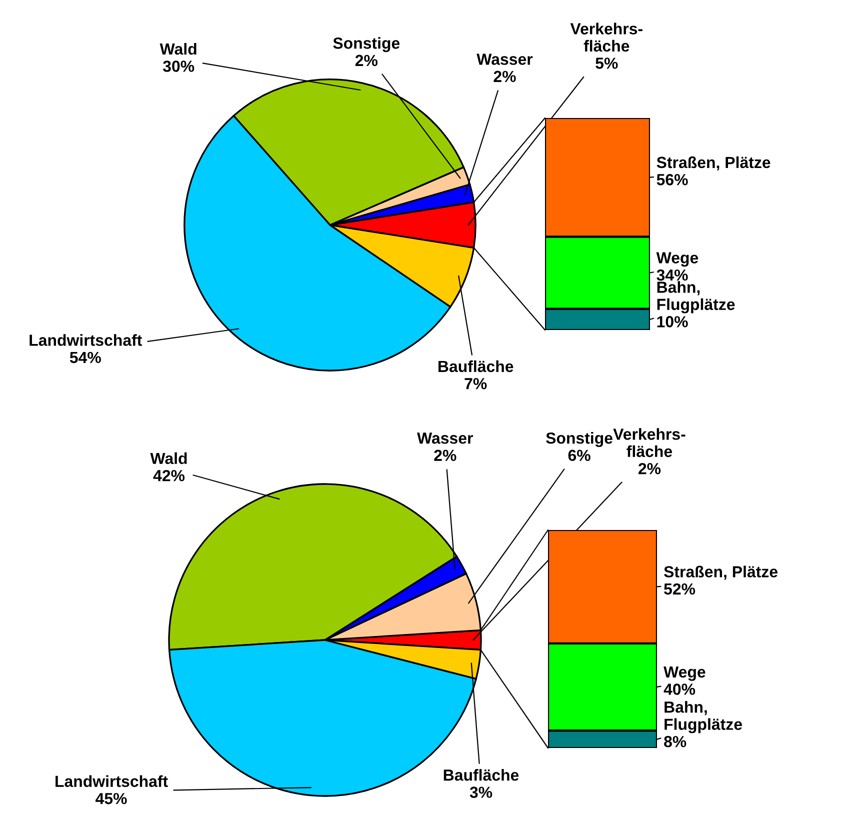  What do you see at coordinates (178, 66) in the screenshot?
I see `data-label: 30%` at bounding box center [178, 66].